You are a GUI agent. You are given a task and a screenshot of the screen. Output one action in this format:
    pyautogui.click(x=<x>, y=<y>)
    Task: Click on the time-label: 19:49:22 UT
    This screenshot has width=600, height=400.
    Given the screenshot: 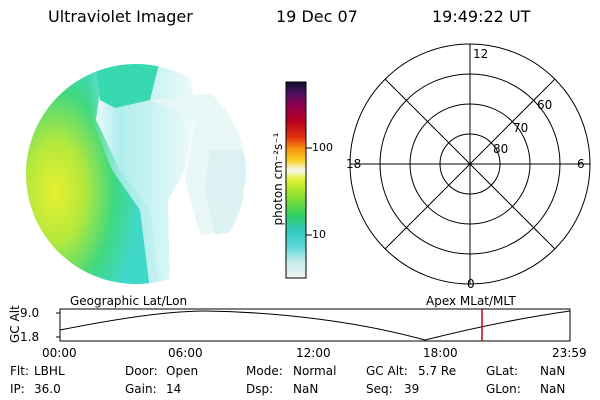 What is the action you would take?
    pyautogui.click(x=481, y=16)
    